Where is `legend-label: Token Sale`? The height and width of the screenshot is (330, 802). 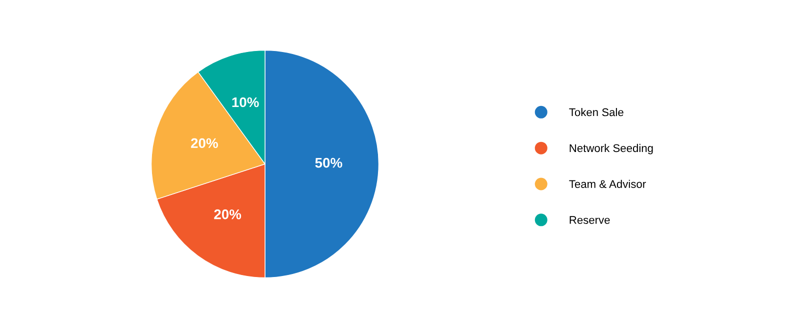
legend-label: Token Sale is located at coordinates (596, 112).